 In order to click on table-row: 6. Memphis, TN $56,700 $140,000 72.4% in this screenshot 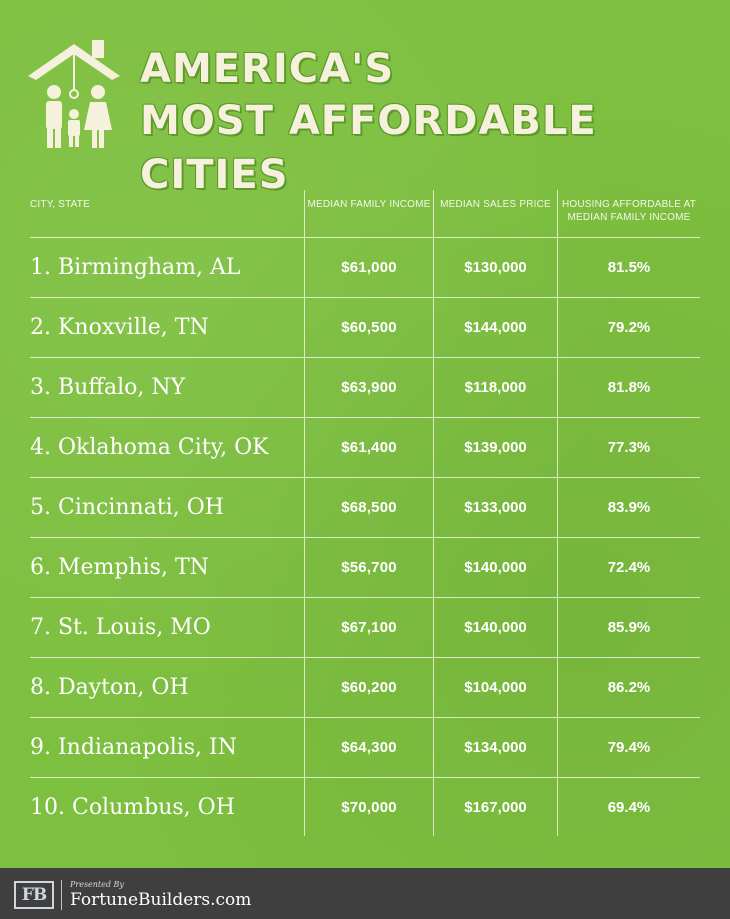, I will do `click(365, 568)`.